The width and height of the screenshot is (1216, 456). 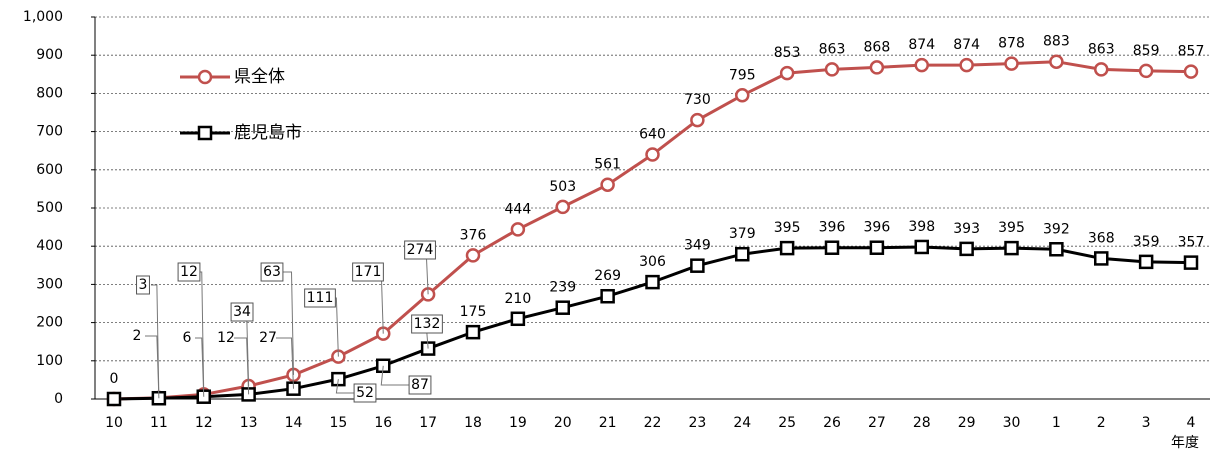 I want to click on x-tick-label: 27, so click(x=877, y=423).